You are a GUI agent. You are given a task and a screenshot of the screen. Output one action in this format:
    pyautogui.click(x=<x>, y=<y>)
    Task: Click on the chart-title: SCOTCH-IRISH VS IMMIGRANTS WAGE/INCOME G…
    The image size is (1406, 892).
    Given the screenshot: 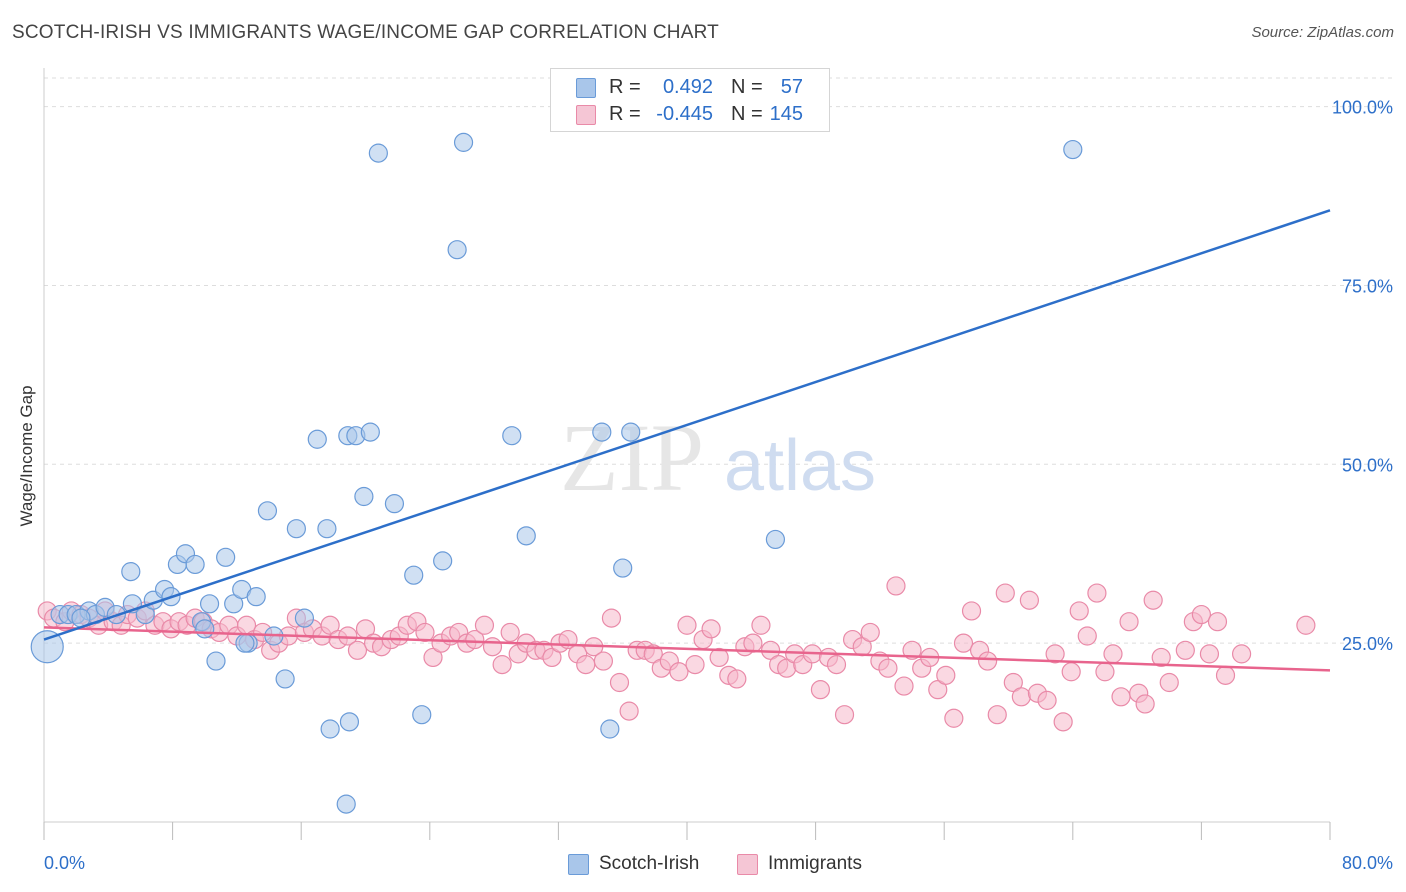 What is the action you would take?
    pyautogui.click(x=365, y=32)
    